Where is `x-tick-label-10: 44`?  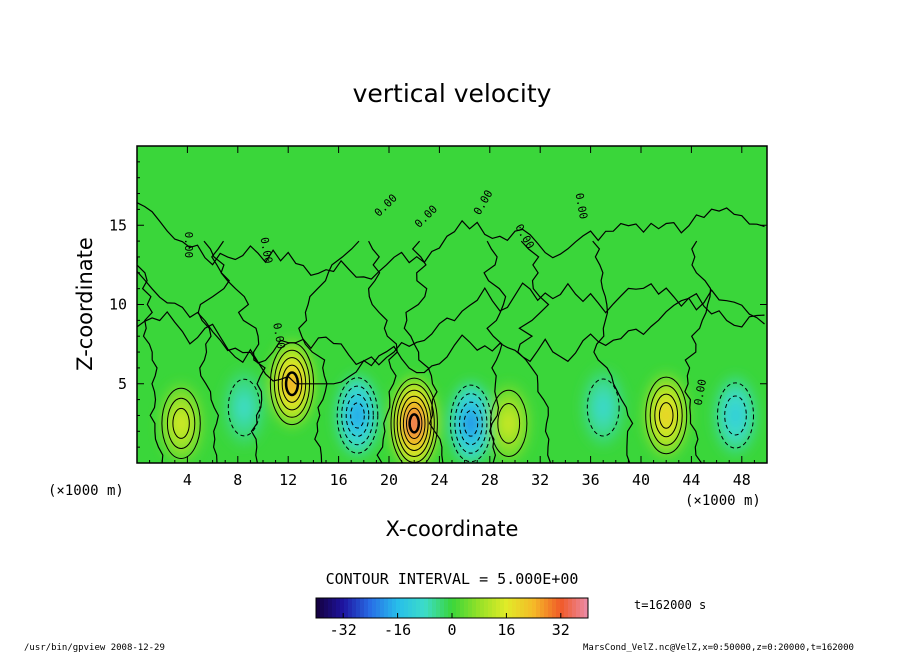 x-tick-label-10: 44 is located at coordinates (691, 480).